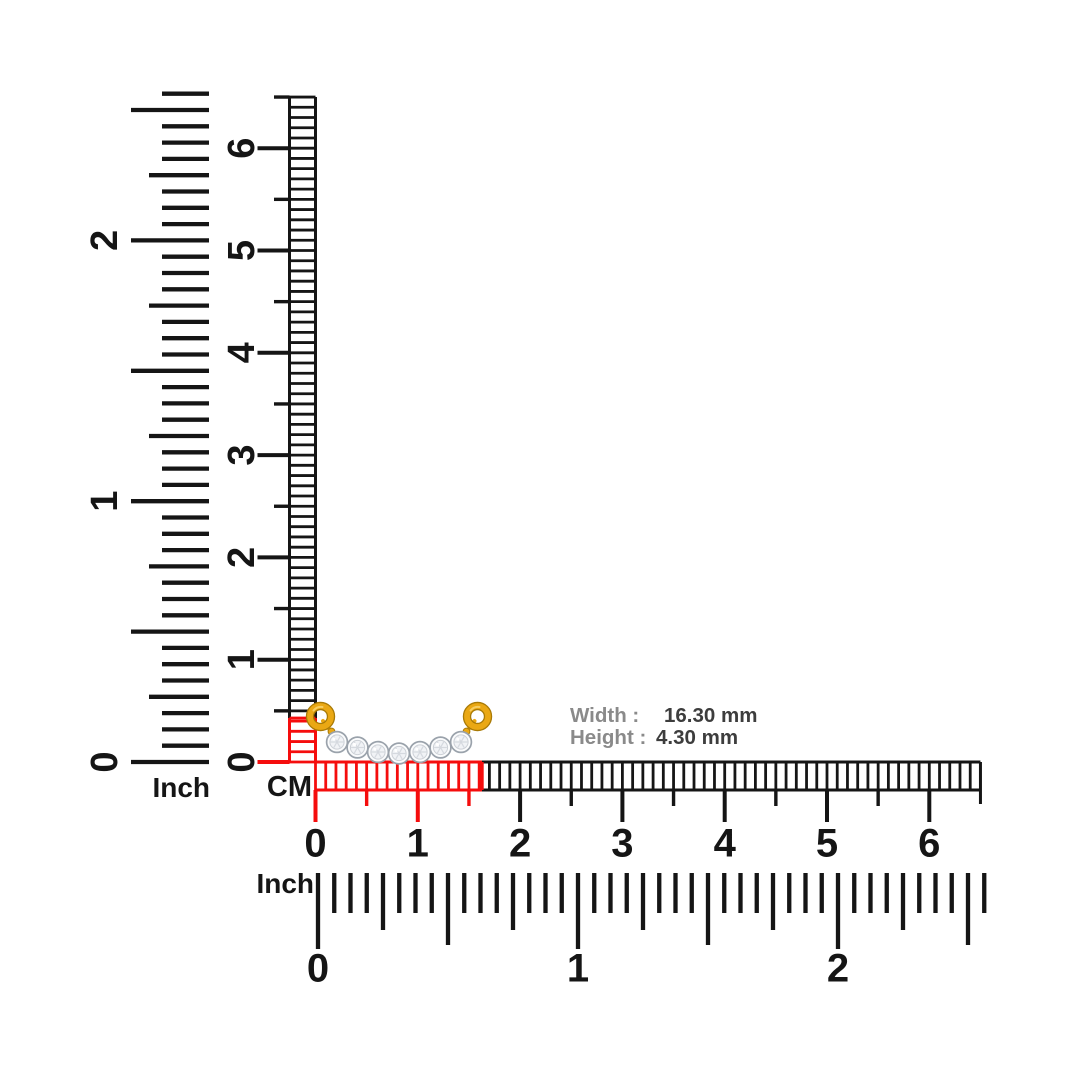 Image resolution: width=1080 pixels, height=1080 pixels. Describe the element at coordinates (181, 787) in the screenshot. I see `vertical-inch-unit-label: Inch` at that location.